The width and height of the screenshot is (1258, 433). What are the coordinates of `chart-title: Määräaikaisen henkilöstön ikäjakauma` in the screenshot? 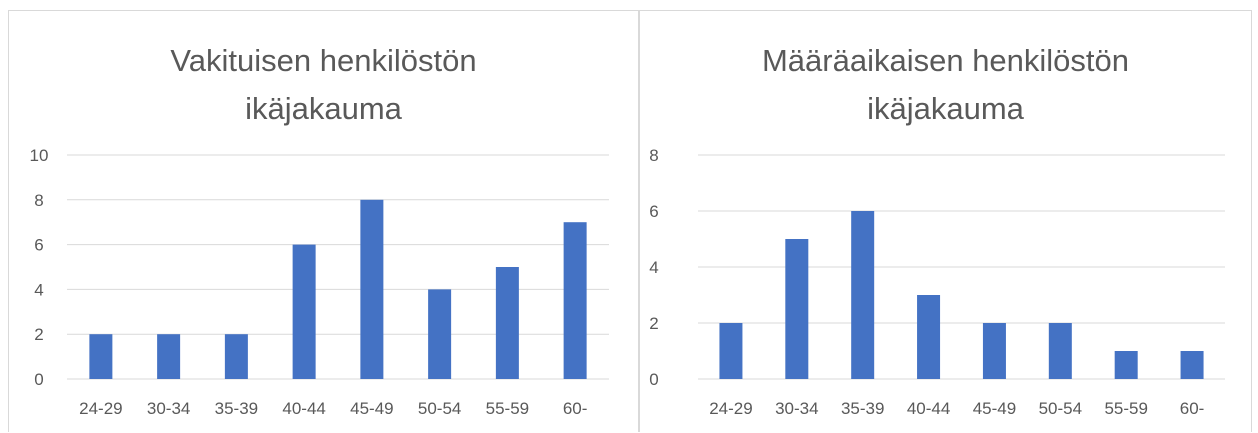 It's located at (945, 85).